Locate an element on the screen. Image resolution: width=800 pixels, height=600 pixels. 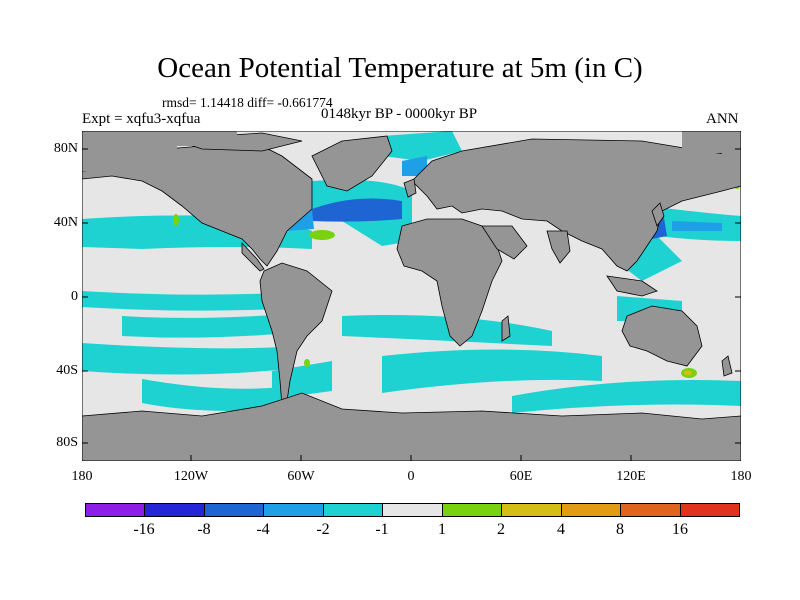
colorbar-label: 8 is located at coordinates (620, 529).